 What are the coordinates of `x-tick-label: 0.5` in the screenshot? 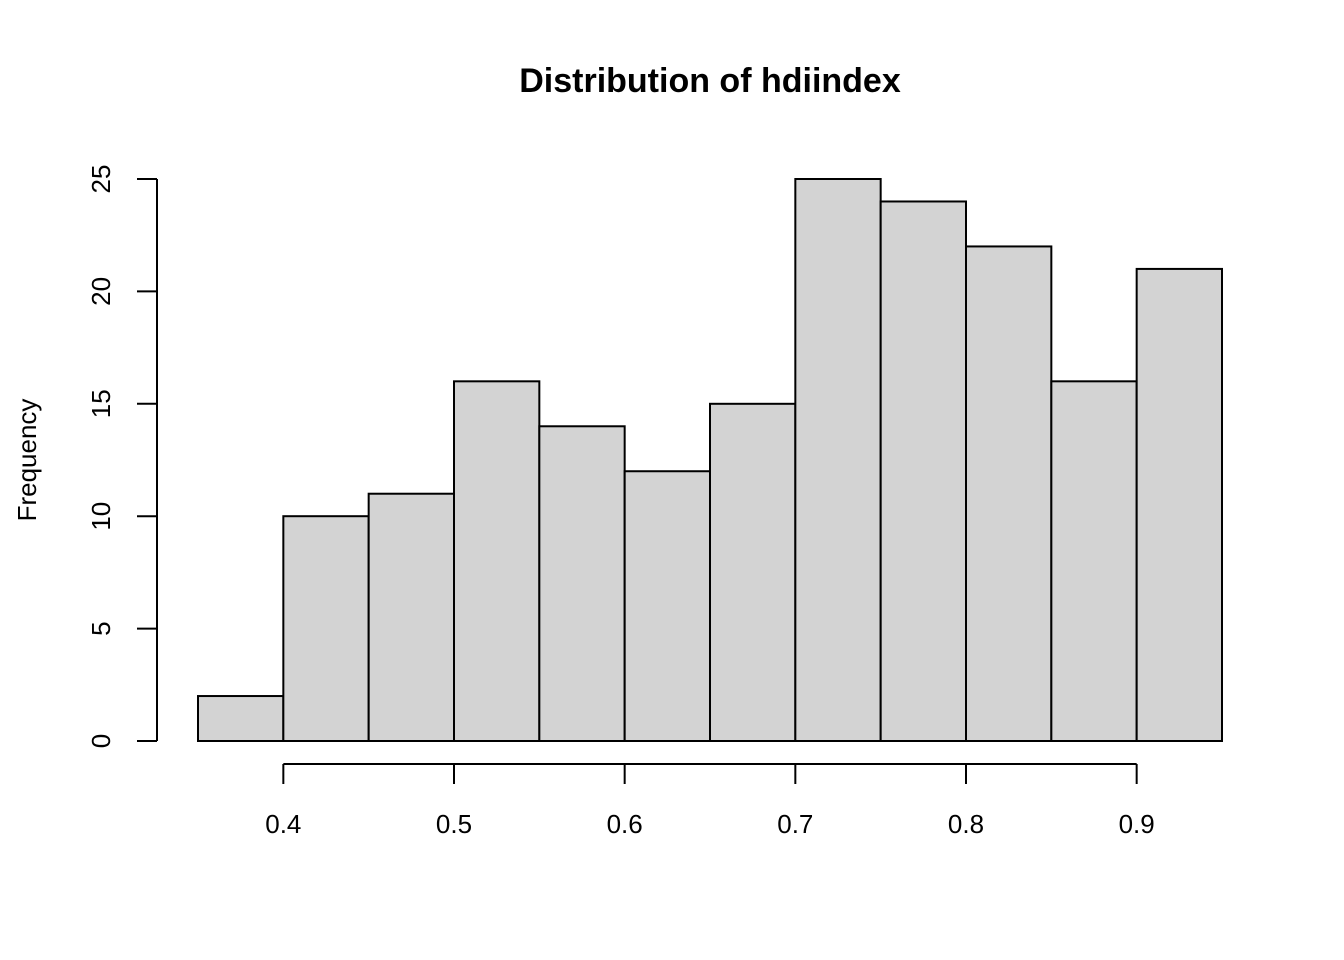 It's located at (454, 824).